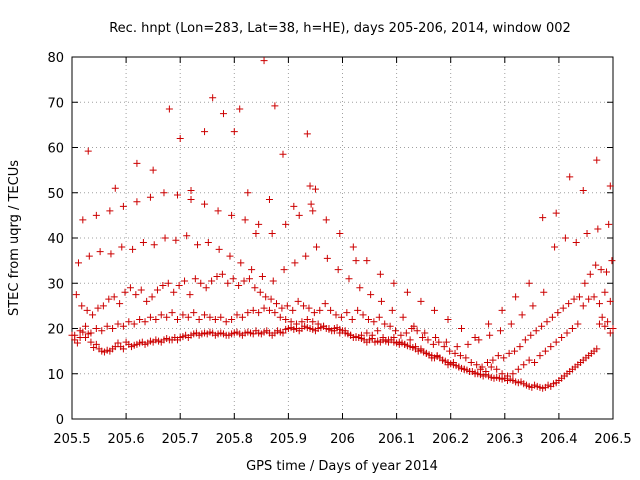 The width and height of the screenshot is (640, 480). What do you see at coordinates (55, 149) in the screenshot?
I see `y-tick-label: 60` at bounding box center [55, 149].